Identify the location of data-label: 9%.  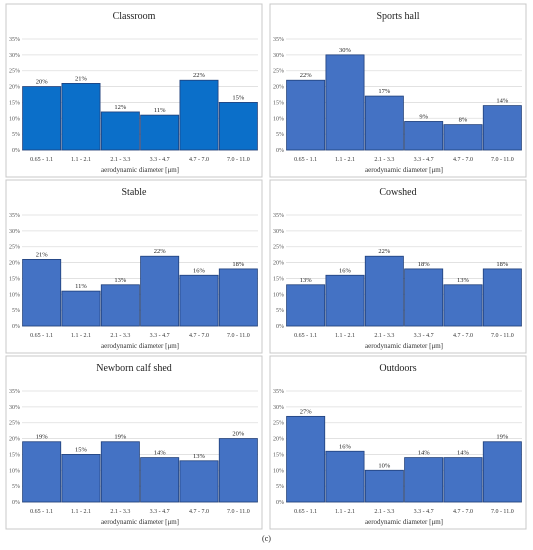
(423, 116).